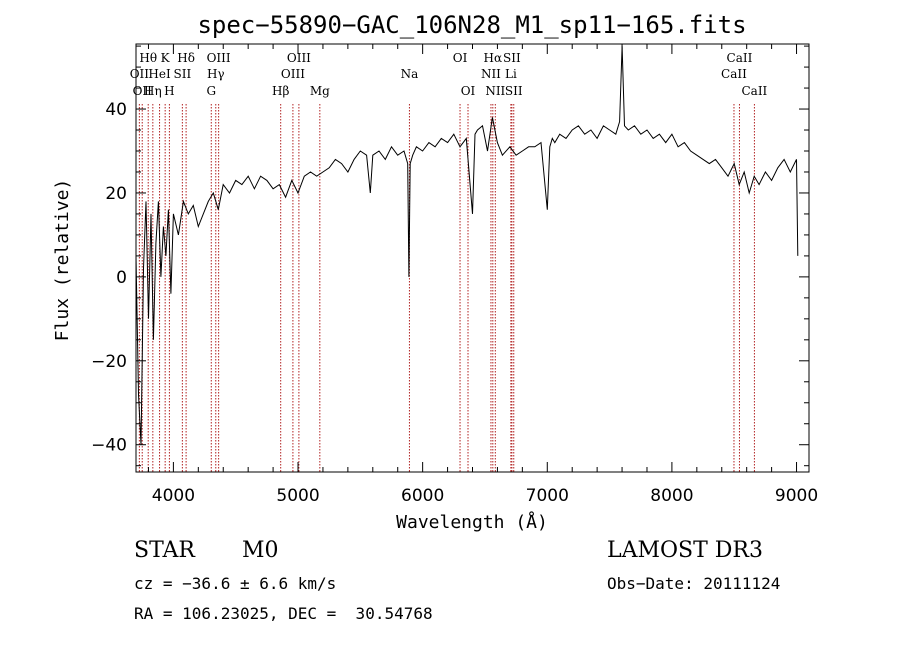  I want to click on line-label-21: NII, so click(495, 91).